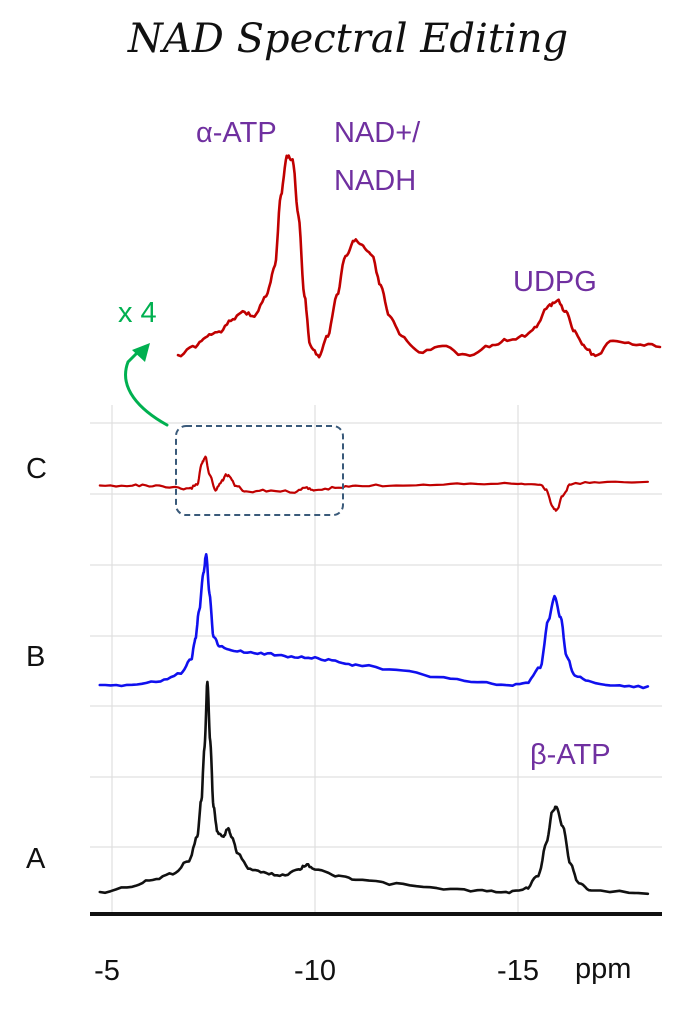 This screenshot has height=1022, width=684. I want to click on label-beta-atp: β-ATP, so click(570, 755).